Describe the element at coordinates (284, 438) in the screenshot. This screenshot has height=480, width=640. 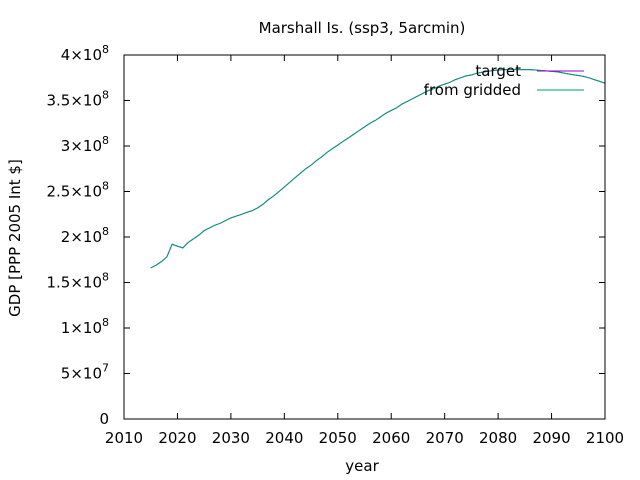
I see `x-tick-label: 2040` at that location.